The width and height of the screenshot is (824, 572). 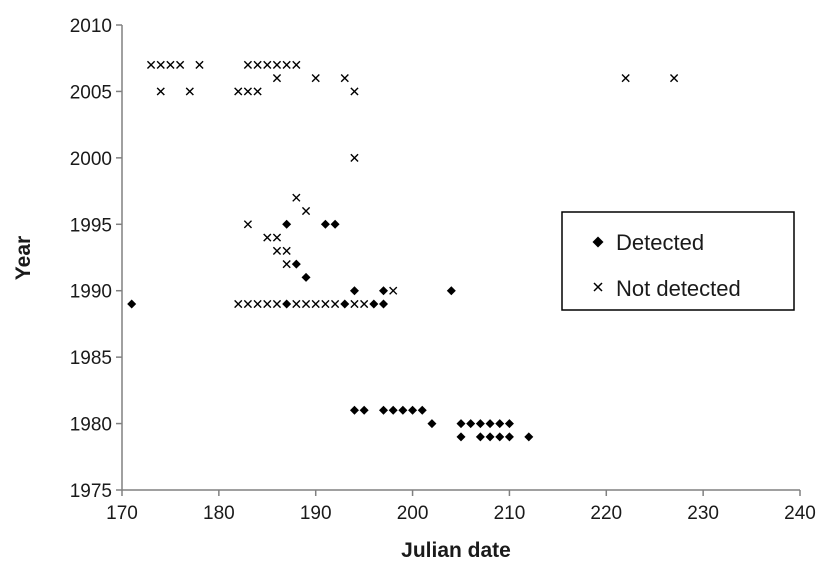 I want to click on legend-detected-marker, so click(x=598, y=242).